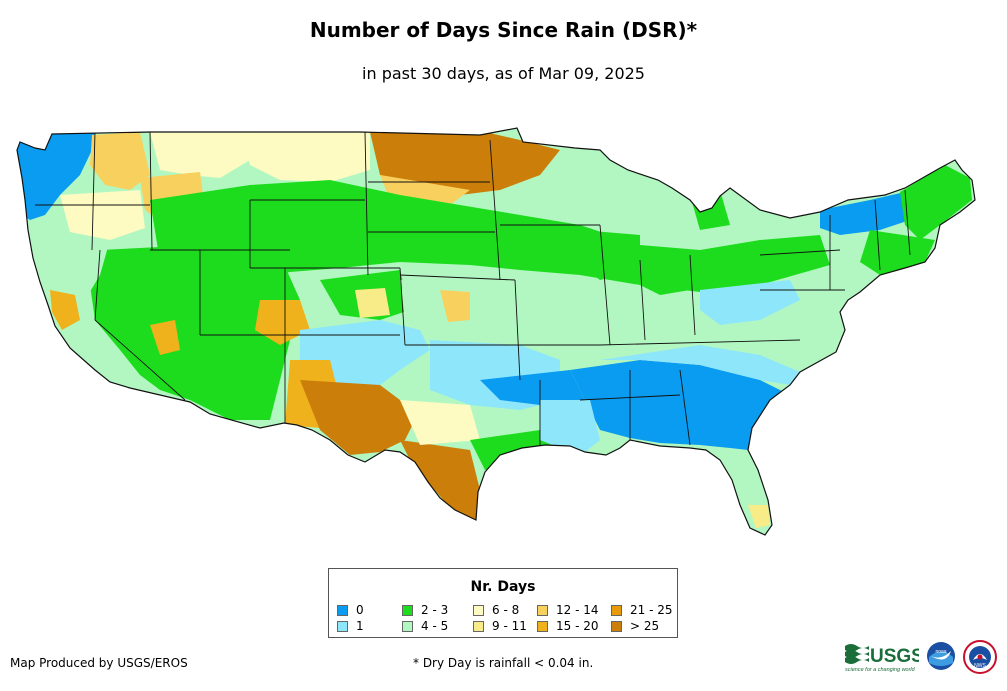 This screenshot has height=691, width=1007. I want to click on legend-label: 6 - 8, so click(506, 610).